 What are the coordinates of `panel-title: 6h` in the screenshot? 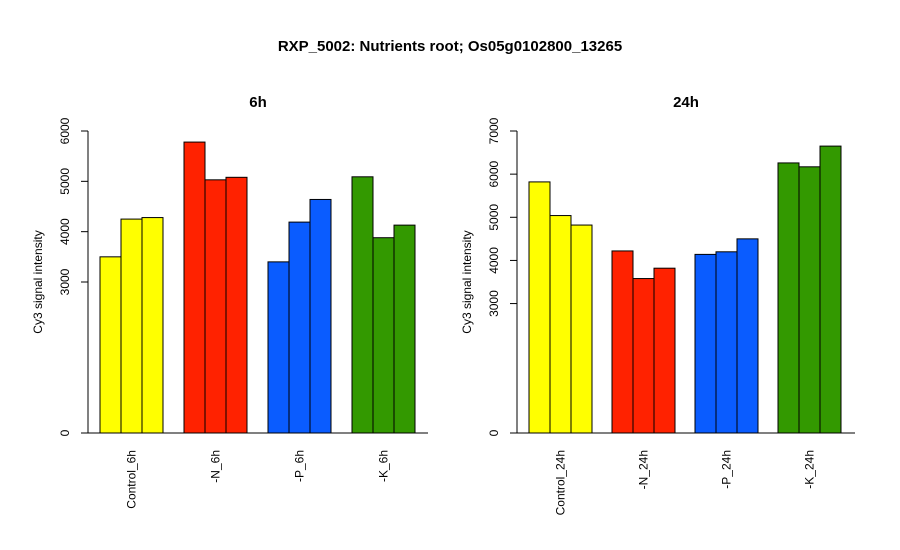 It's located at (258, 102).